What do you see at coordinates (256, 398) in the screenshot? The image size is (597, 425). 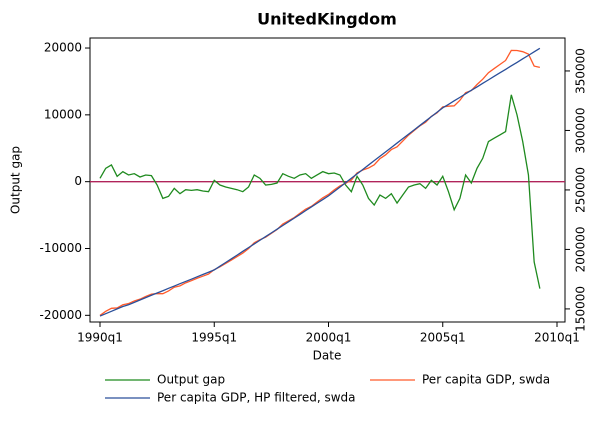 I see `legend-label: Per capita GDP, HP filtered, swda` at bounding box center [256, 398].